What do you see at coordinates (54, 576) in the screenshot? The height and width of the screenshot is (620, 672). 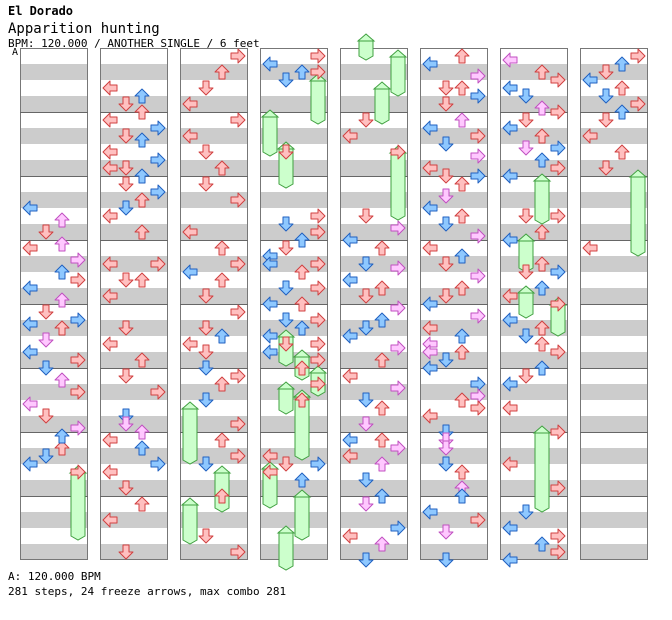 I see `bpm-line: A: 120.000 BPM` at bounding box center [54, 576].